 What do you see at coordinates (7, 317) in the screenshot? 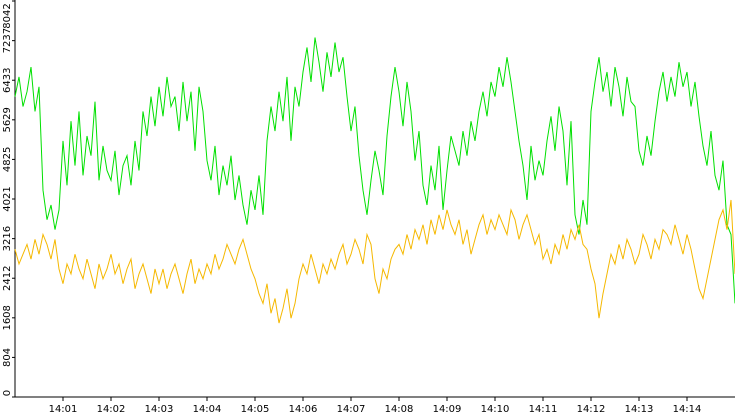
I see `y-tick-label: 1608` at bounding box center [7, 317].